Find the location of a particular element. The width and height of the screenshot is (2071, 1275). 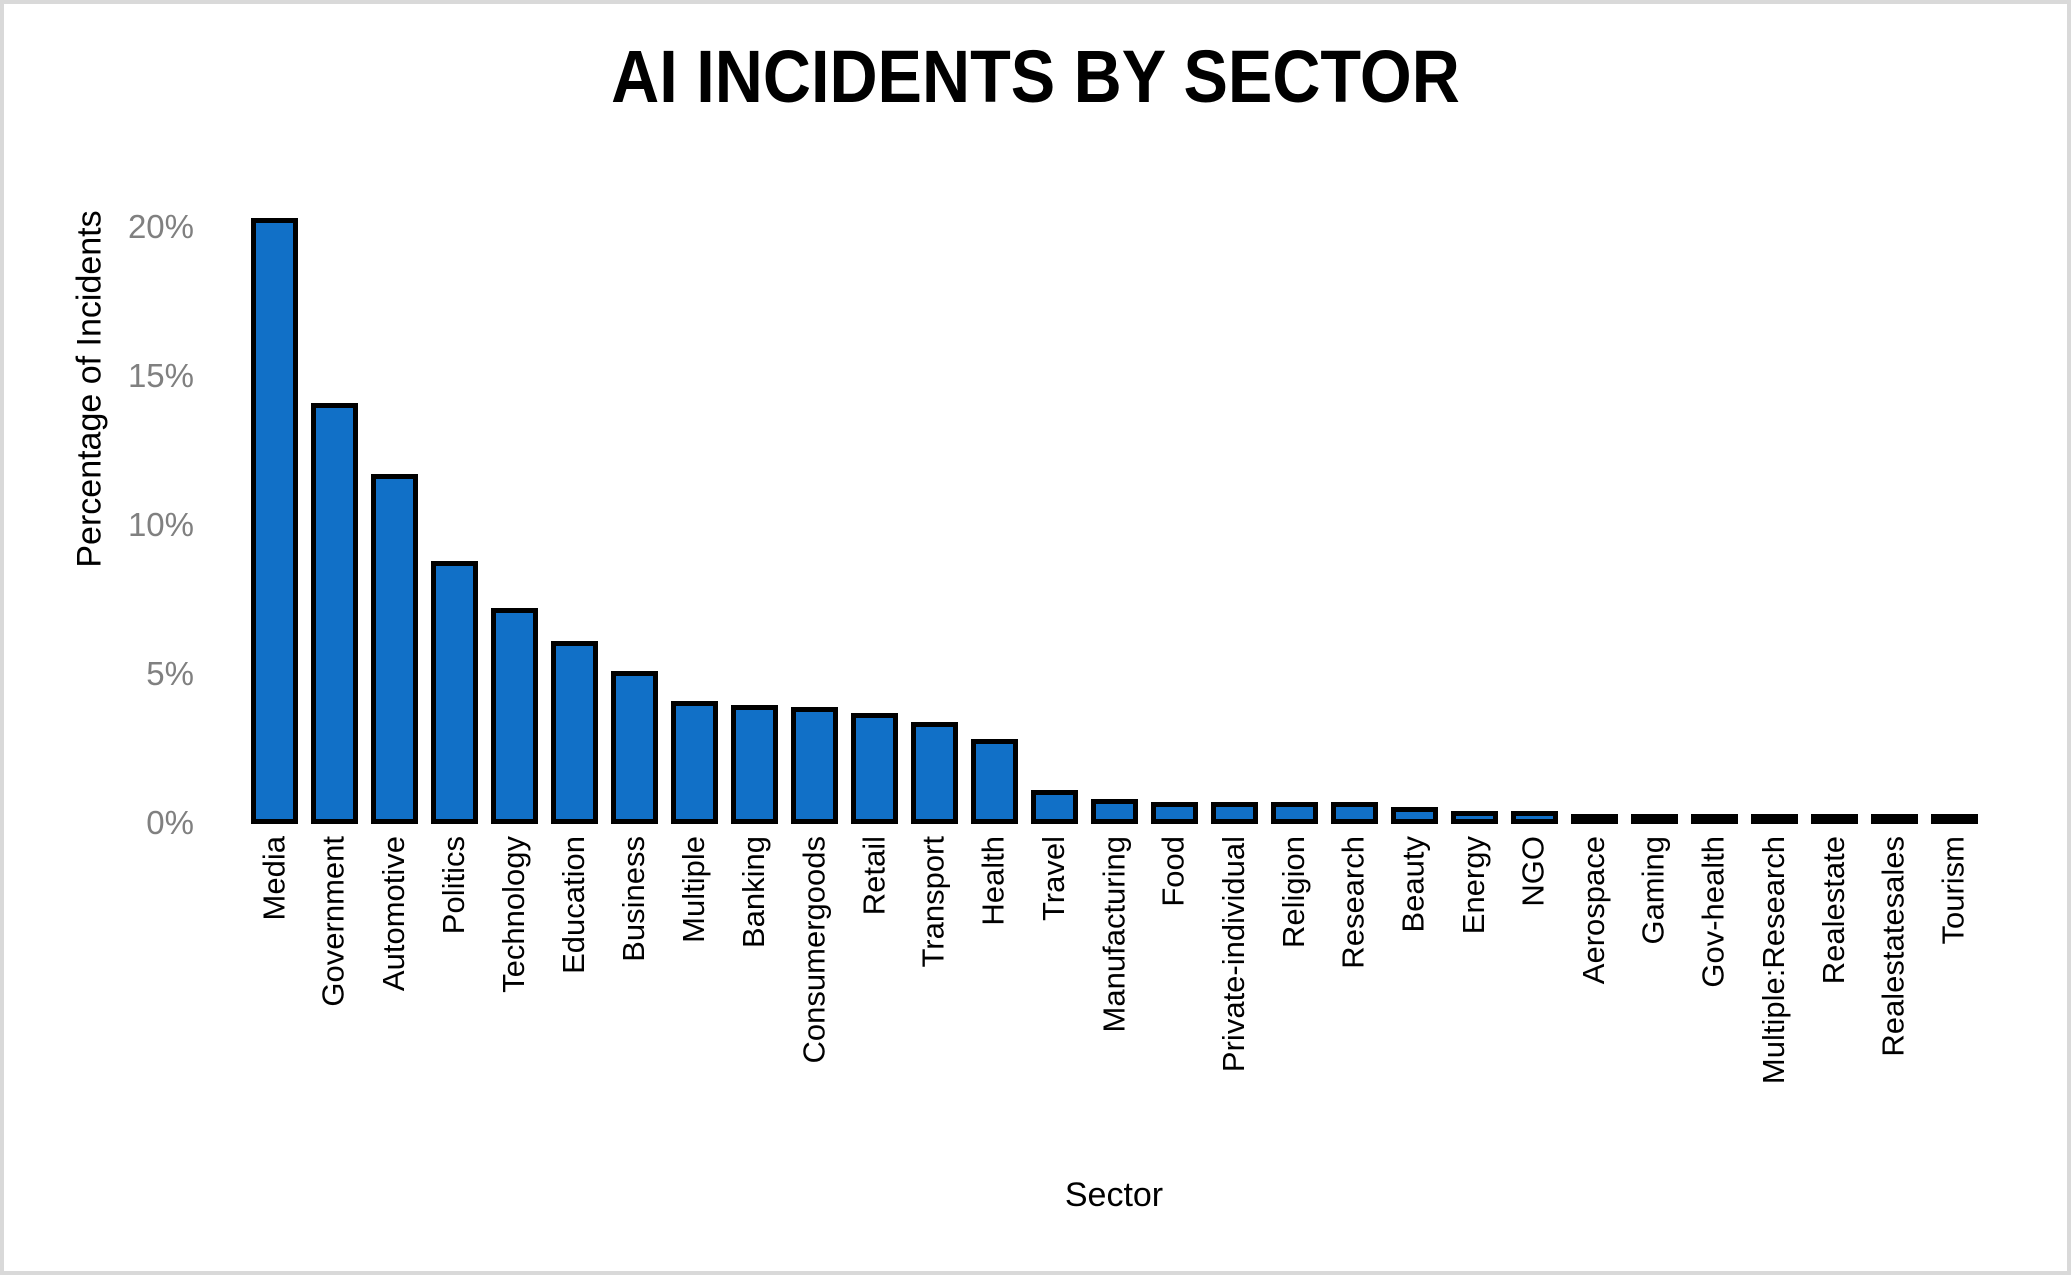

x-label-slot: Travel is located at coordinates (1054, 1016).